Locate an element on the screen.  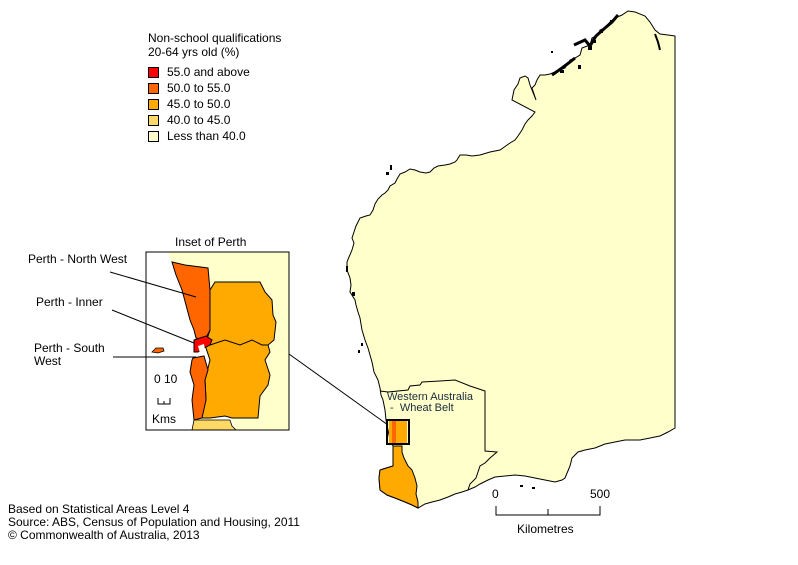
inset-title: Inset of Perth is located at coordinates (211, 242).